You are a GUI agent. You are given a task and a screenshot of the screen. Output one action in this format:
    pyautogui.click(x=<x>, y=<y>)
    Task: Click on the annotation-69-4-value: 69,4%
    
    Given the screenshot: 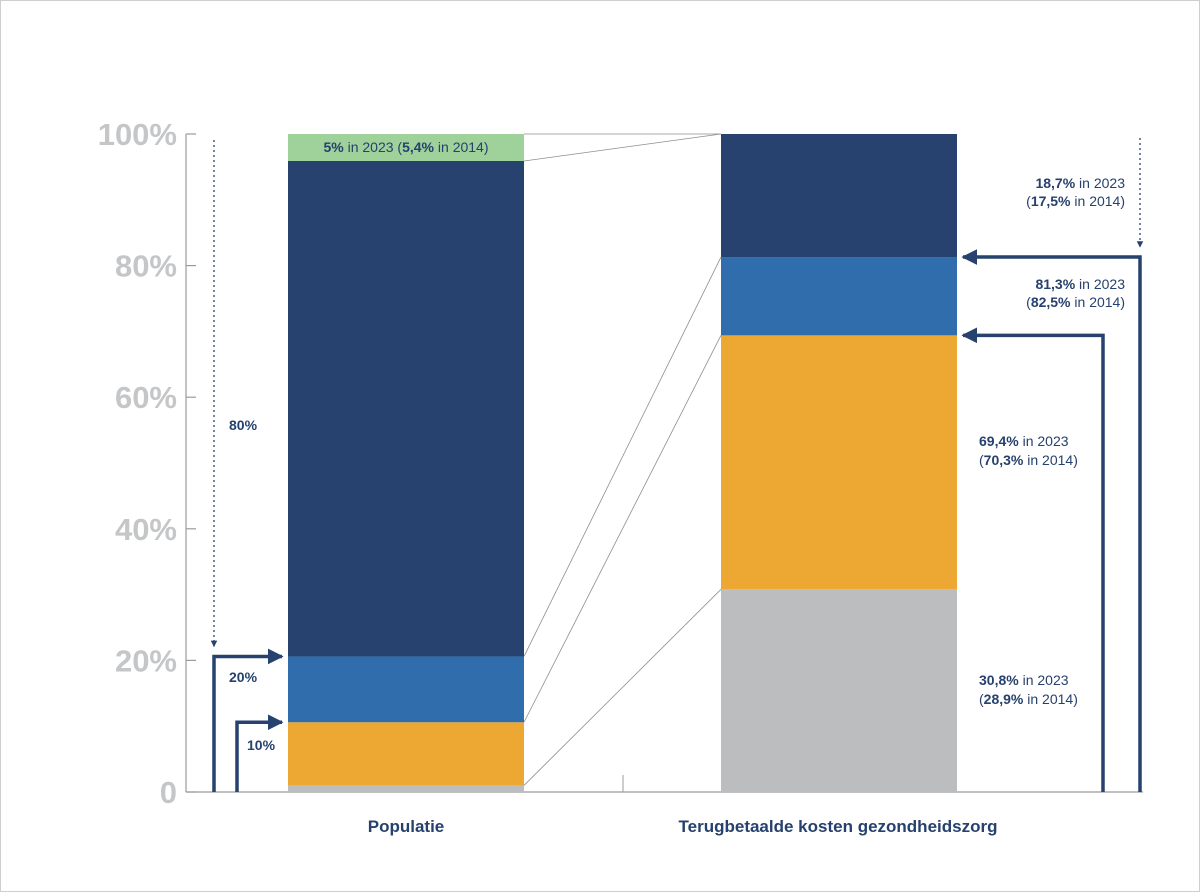 What is the action you would take?
    pyautogui.click(x=999, y=441)
    